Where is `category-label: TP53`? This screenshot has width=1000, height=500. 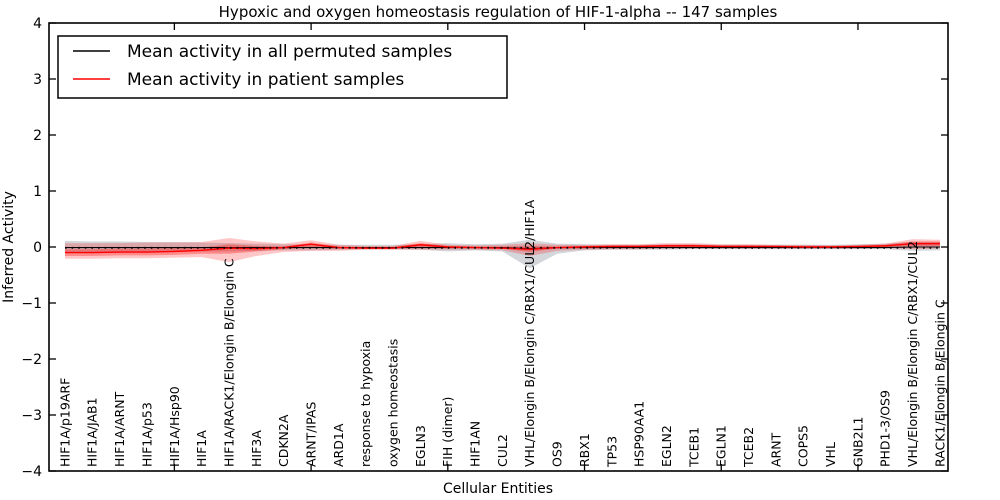
category-label: TP53 is located at coordinates (611, 452).